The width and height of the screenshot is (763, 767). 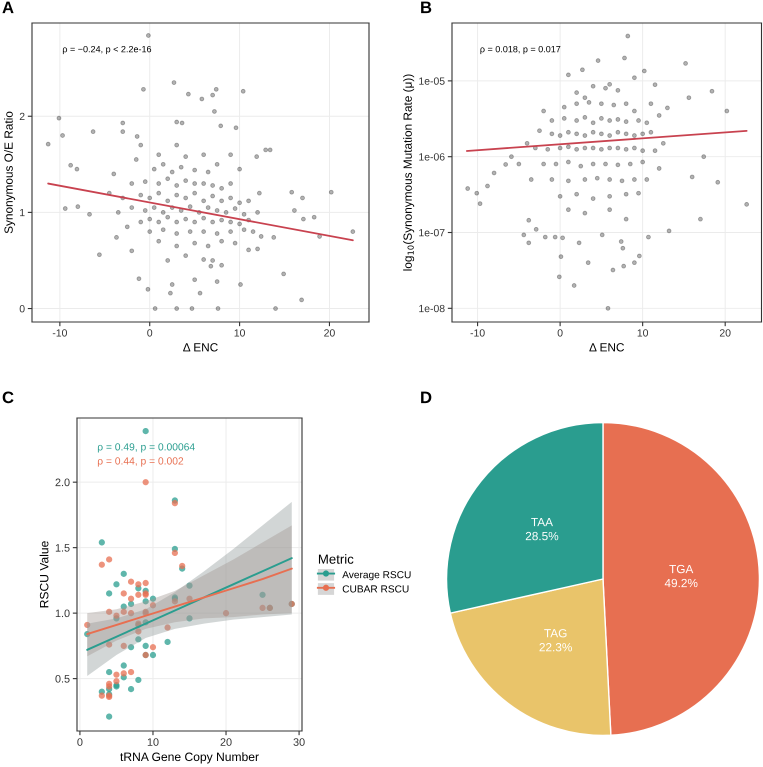 I want to click on x-tick-label: 30, so click(x=299, y=742).